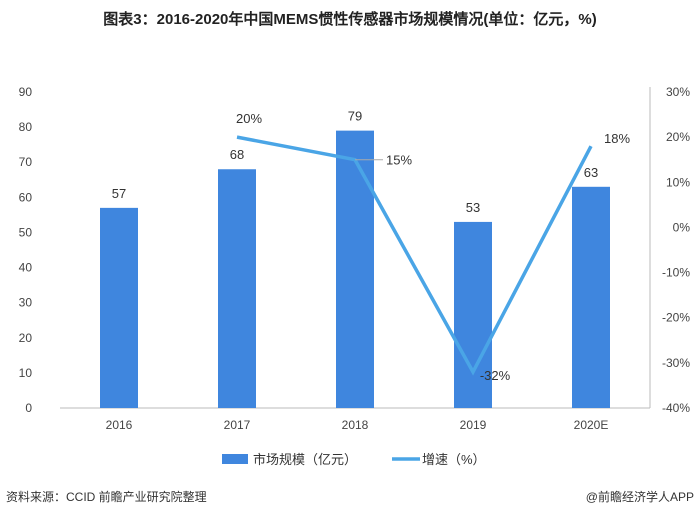 The height and width of the screenshot is (514, 700). Describe the element at coordinates (591, 425) in the screenshot. I see `x-axis-tick-label: 2020E` at that location.